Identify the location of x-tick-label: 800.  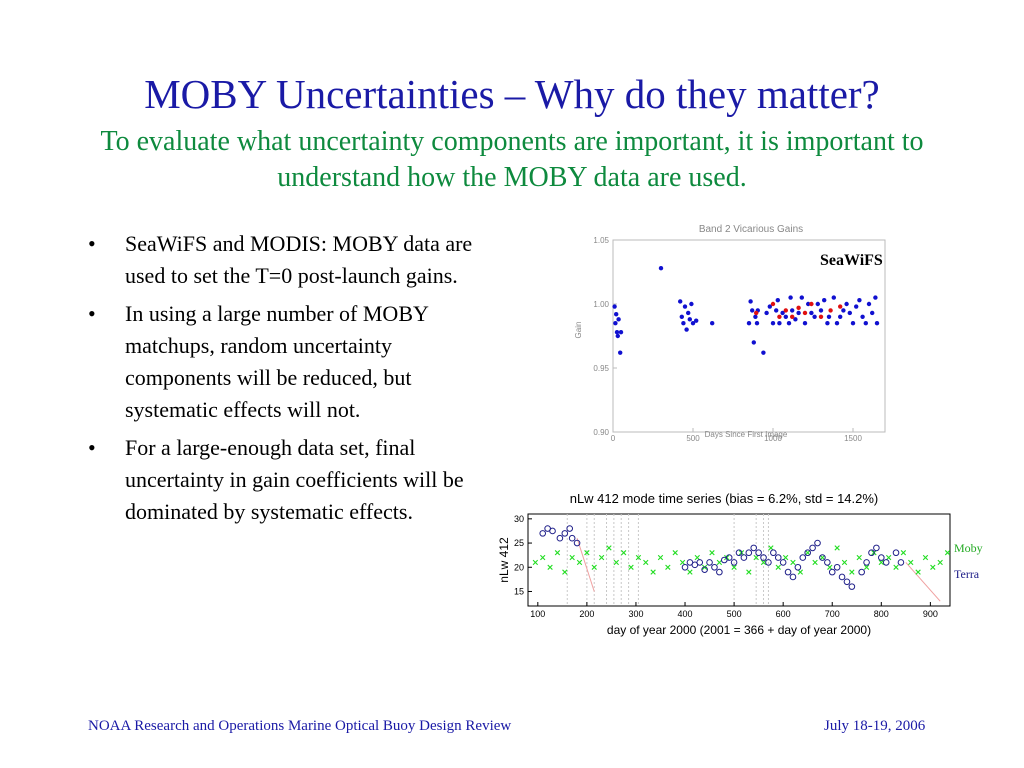
(881, 614).